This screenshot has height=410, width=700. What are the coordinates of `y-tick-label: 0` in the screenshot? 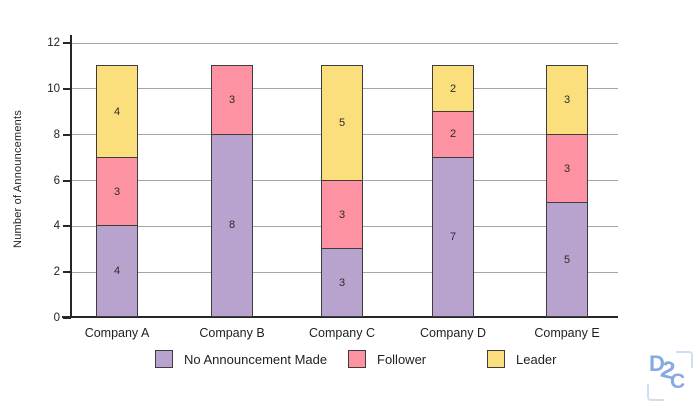 It's located at (56, 318).